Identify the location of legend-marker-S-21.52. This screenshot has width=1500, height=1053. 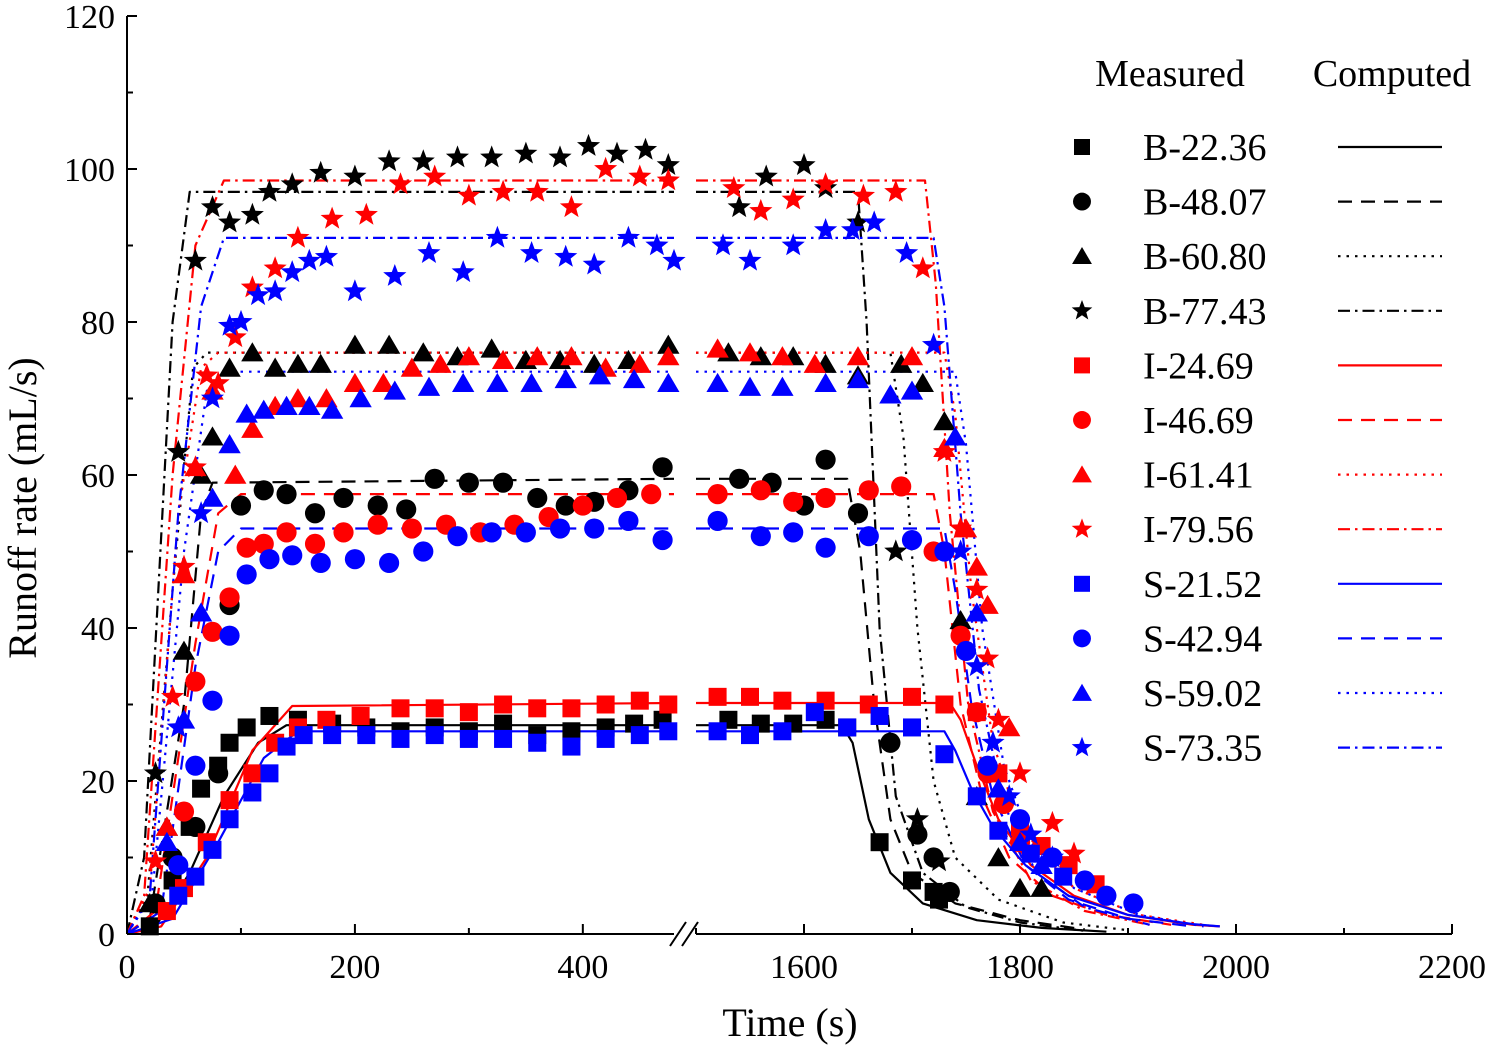
(1082, 583).